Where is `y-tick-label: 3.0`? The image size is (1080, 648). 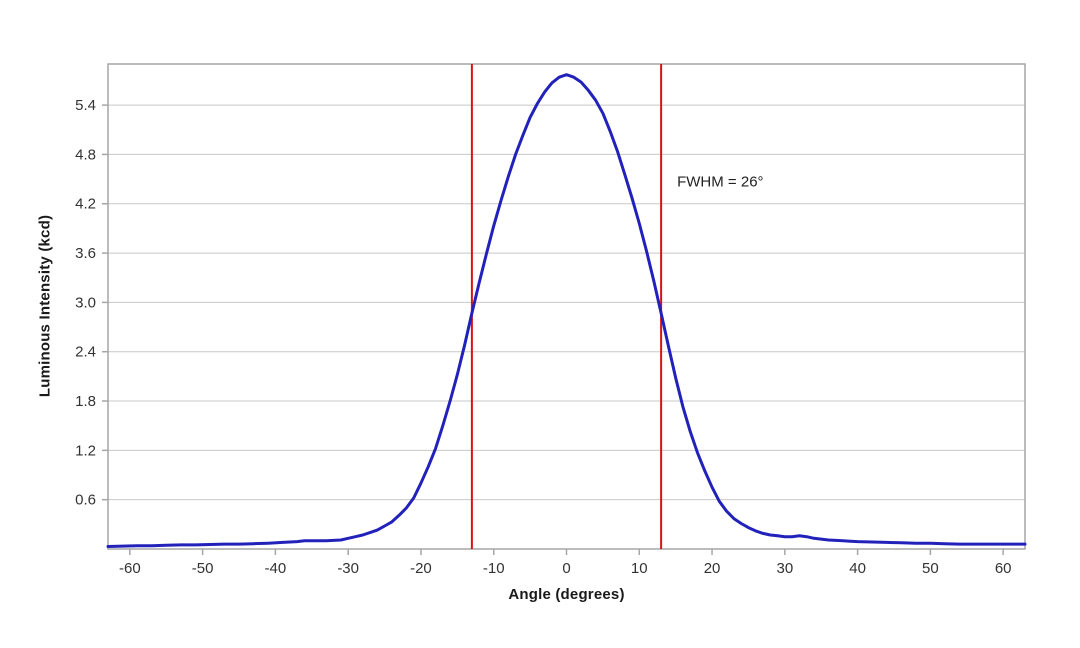 y-tick-label: 3.0 is located at coordinates (85, 302).